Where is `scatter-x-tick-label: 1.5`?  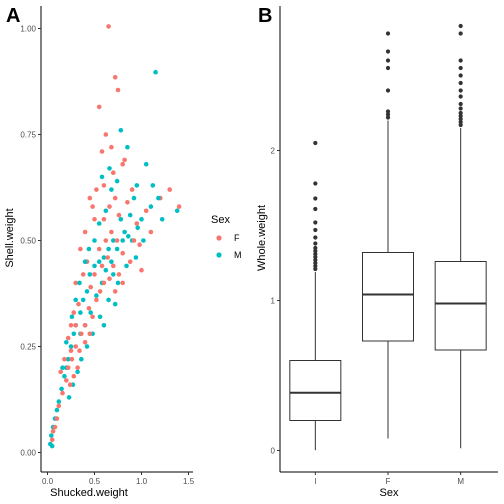
scatter-x-tick-label: 1.5 is located at coordinates (189, 481).